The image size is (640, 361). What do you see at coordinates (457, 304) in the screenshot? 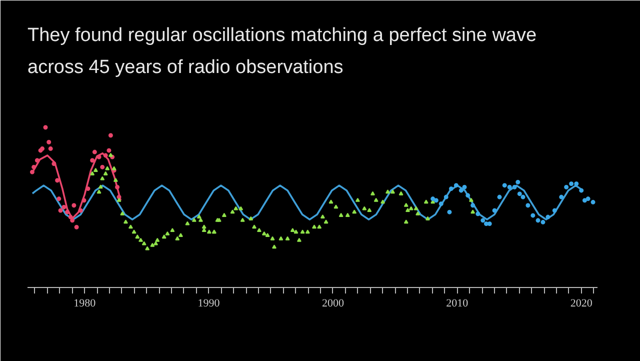
I see `x-tick-label: 2010` at bounding box center [457, 304].